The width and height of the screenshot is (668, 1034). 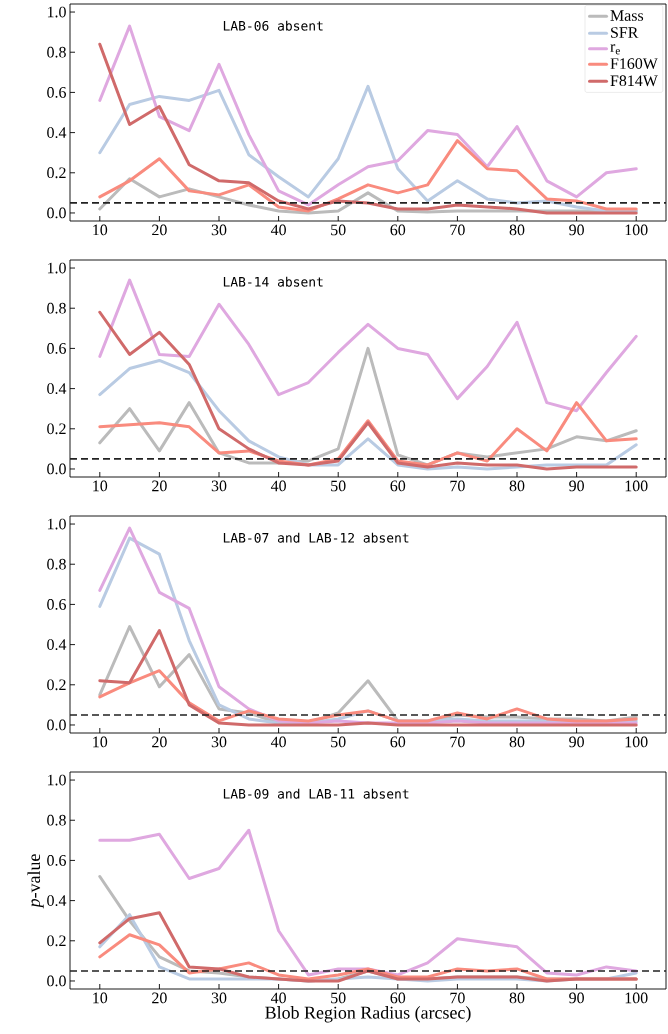 What do you see at coordinates (316, 793) in the screenshot?
I see `text: LAB-09 and LAB-11 absent` at bounding box center [316, 793].